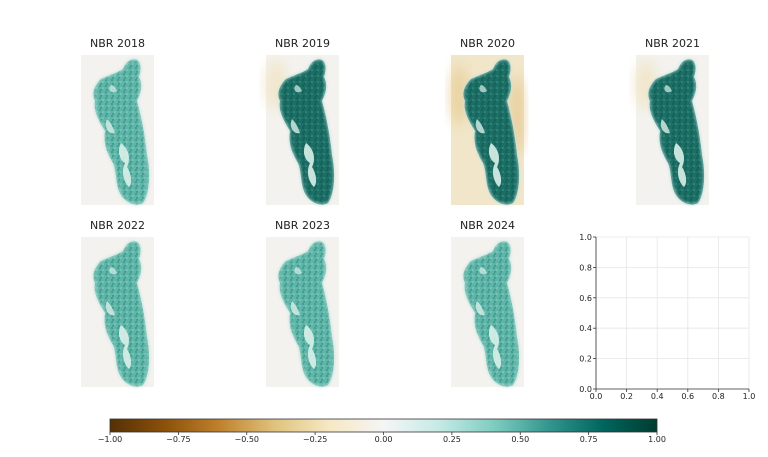 This screenshot has height=457, width=768. Describe the element at coordinates (672, 43) in the screenshot. I see `panel-title: NBR 2021` at that location.